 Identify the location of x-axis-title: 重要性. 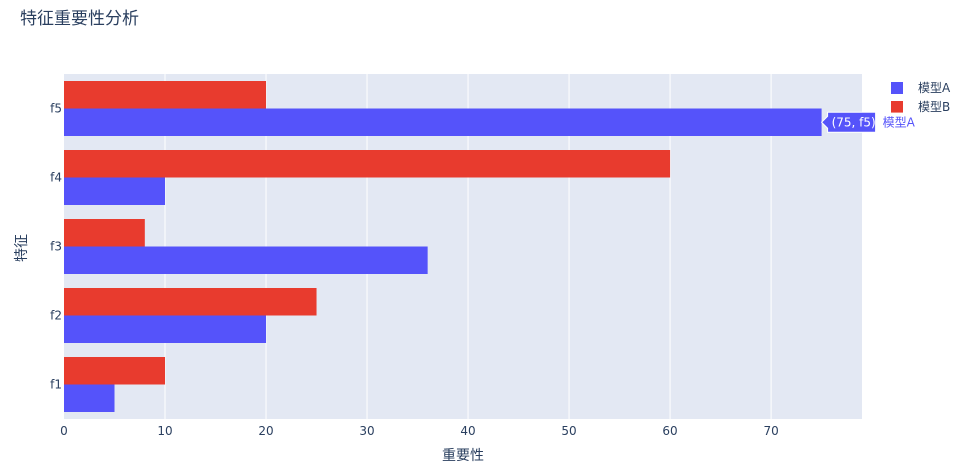
(463, 456).